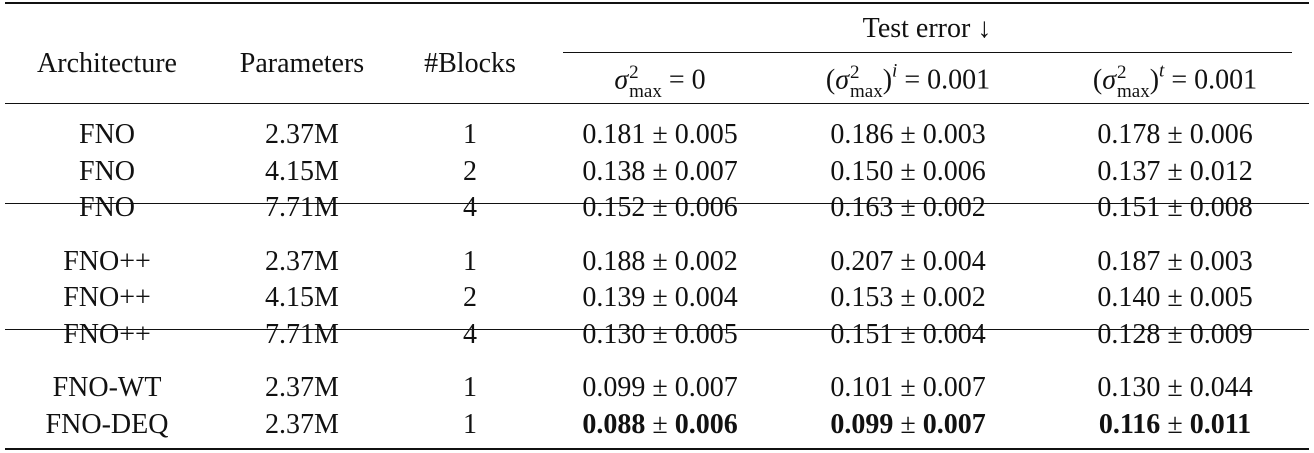 The height and width of the screenshot is (453, 1314). What do you see at coordinates (895, 71) in the screenshot?
I see `superscript: i` at bounding box center [895, 71].